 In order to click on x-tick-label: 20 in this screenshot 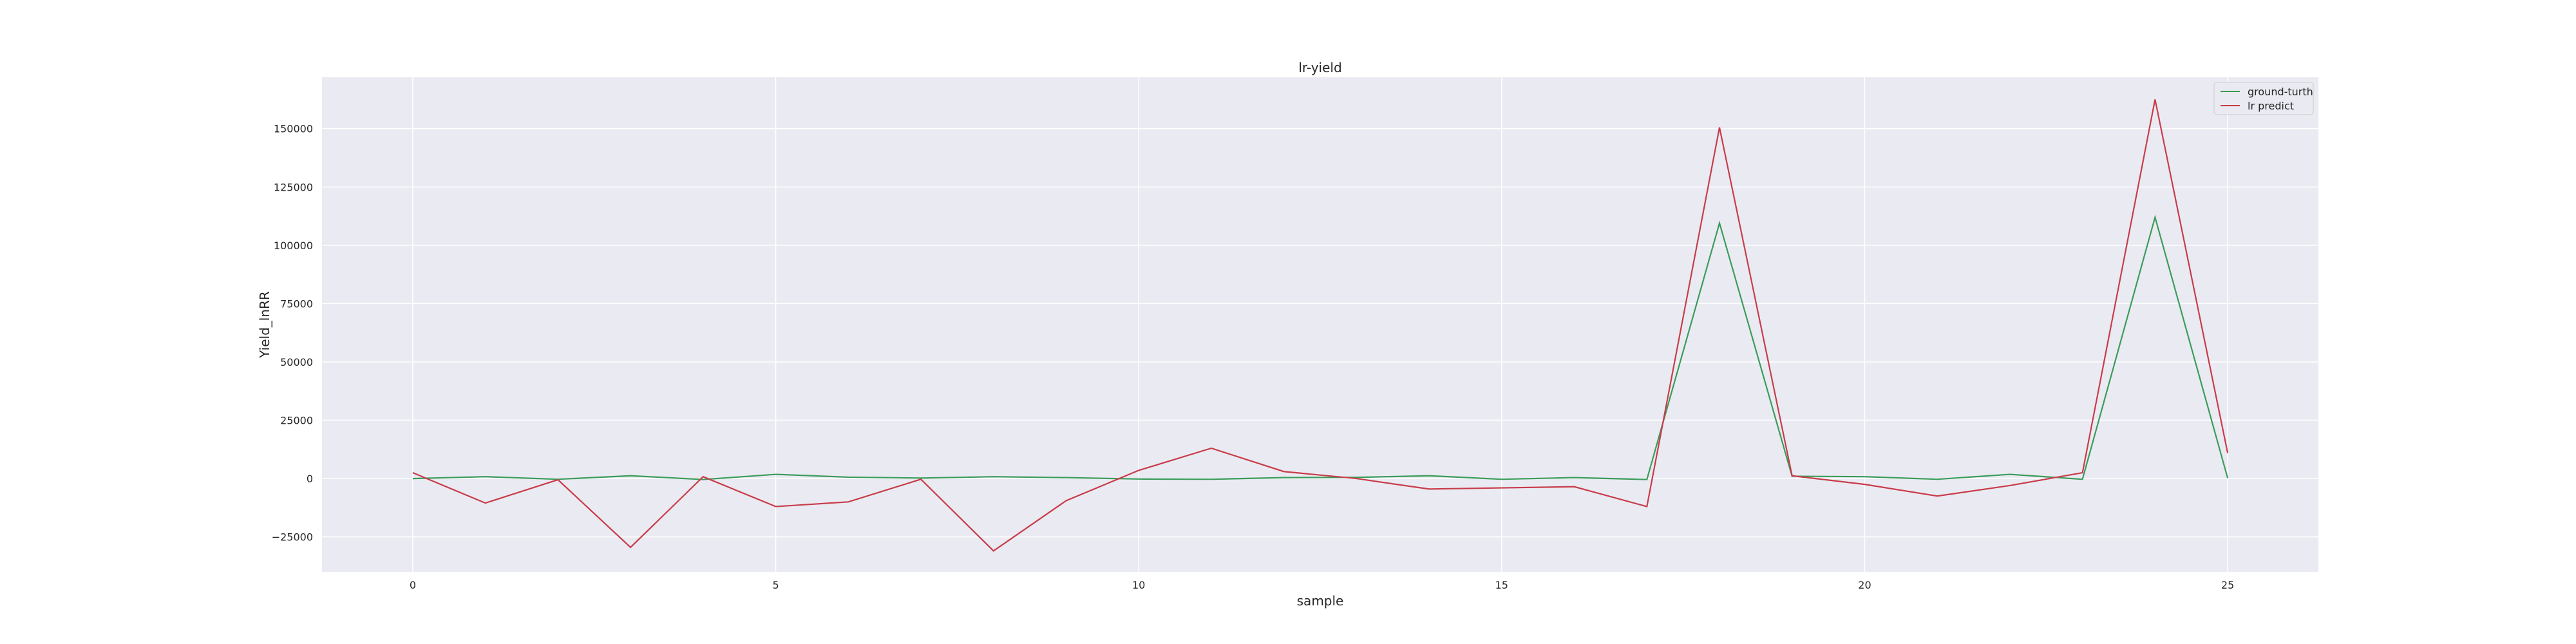, I will do `click(1865, 585)`.